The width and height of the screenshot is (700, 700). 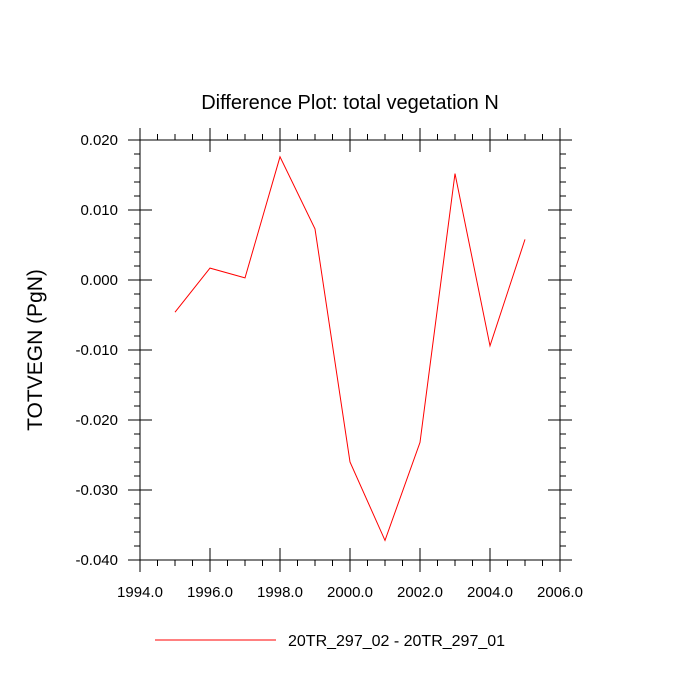 I want to click on y-tick-label: -0.020, so click(x=96, y=420).